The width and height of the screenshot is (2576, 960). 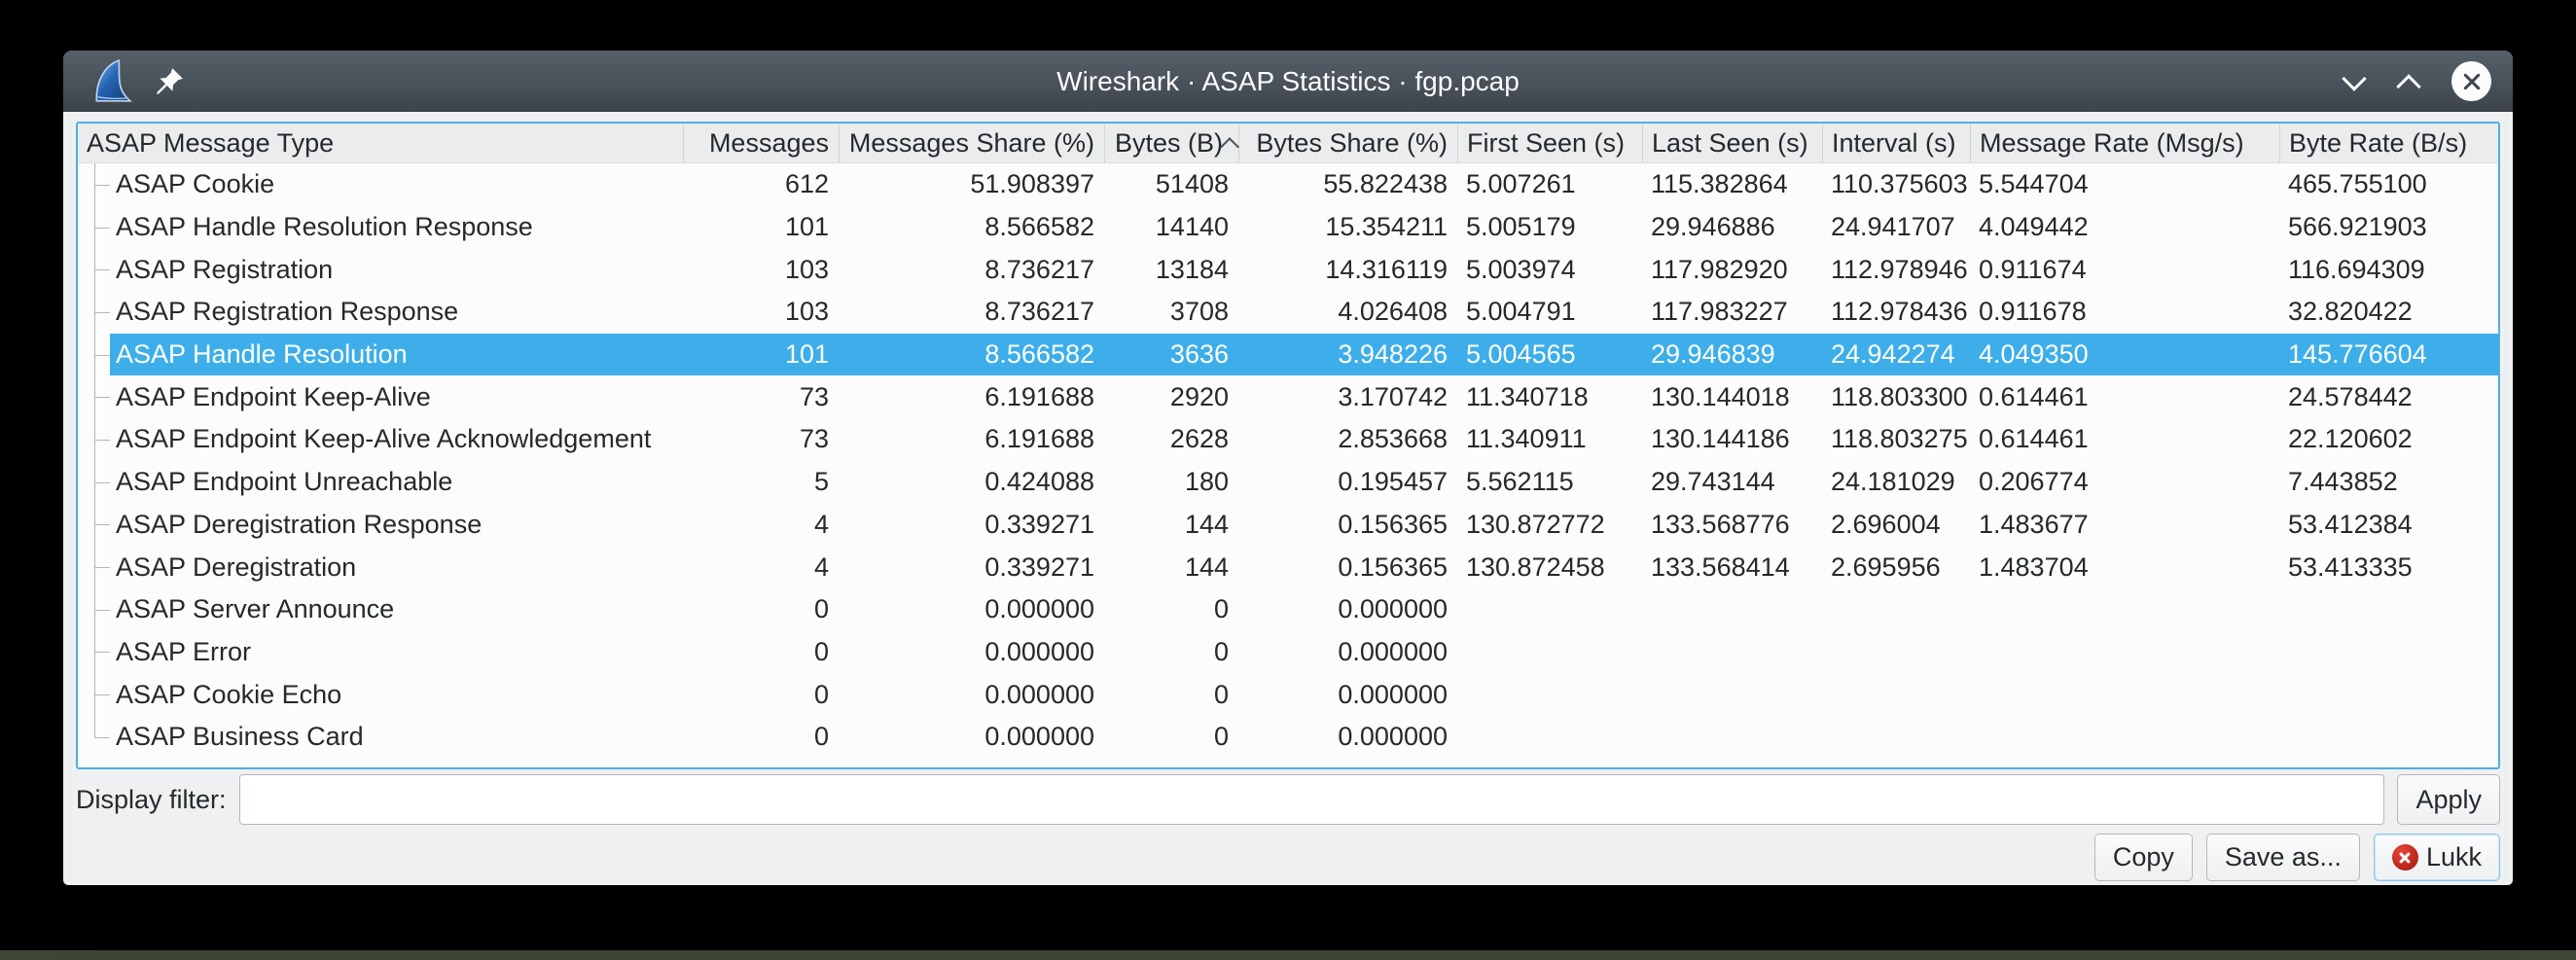 What do you see at coordinates (2034, 184) in the screenshot?
I see `value-cell: 5.544704` at bounding box center [2034, 184].